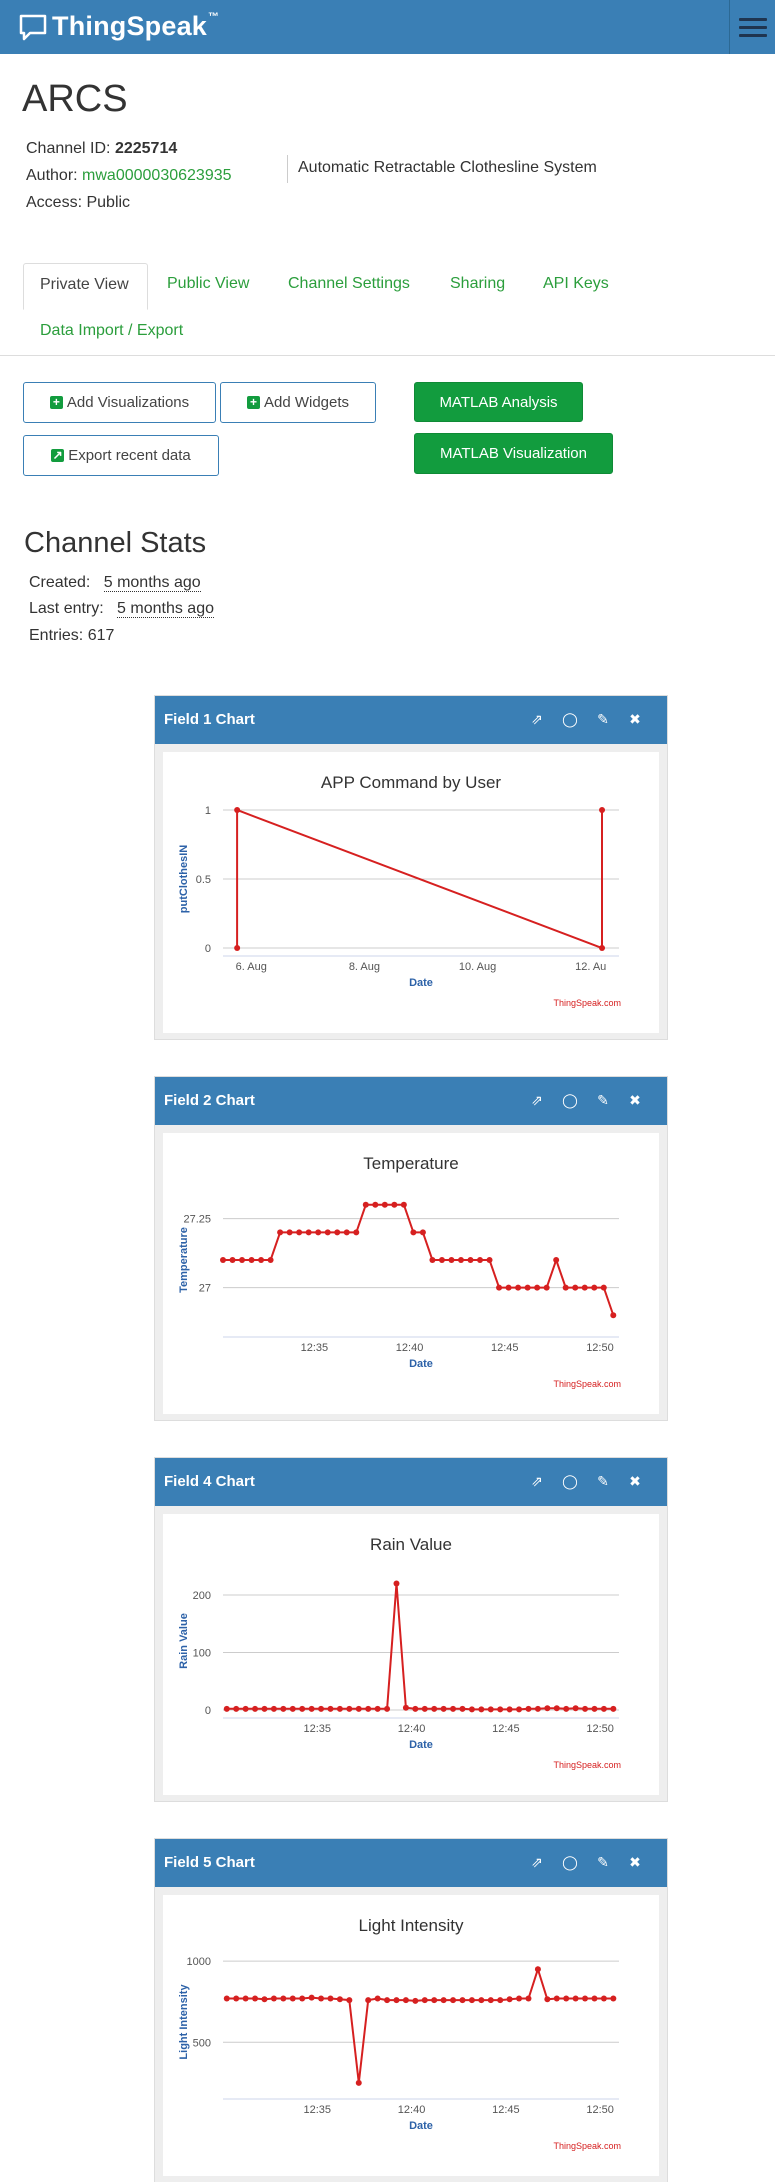 This screenshot has width=775, height=2182. What do you see at coordinates (209, 1481) in the screenshot?
I see `chart-card-title: Field 4 Chart` at bounding box center [209, 1481].